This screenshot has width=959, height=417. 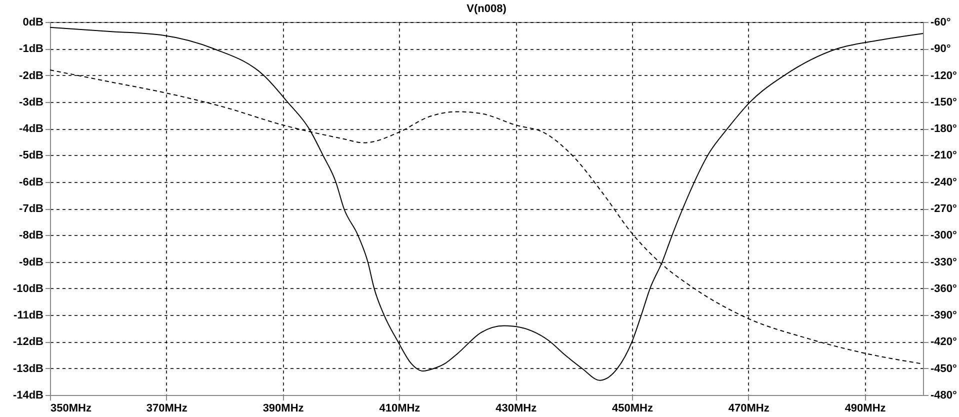 I want to click on y2-tick-label: -60°, so click(x=940, y=22).